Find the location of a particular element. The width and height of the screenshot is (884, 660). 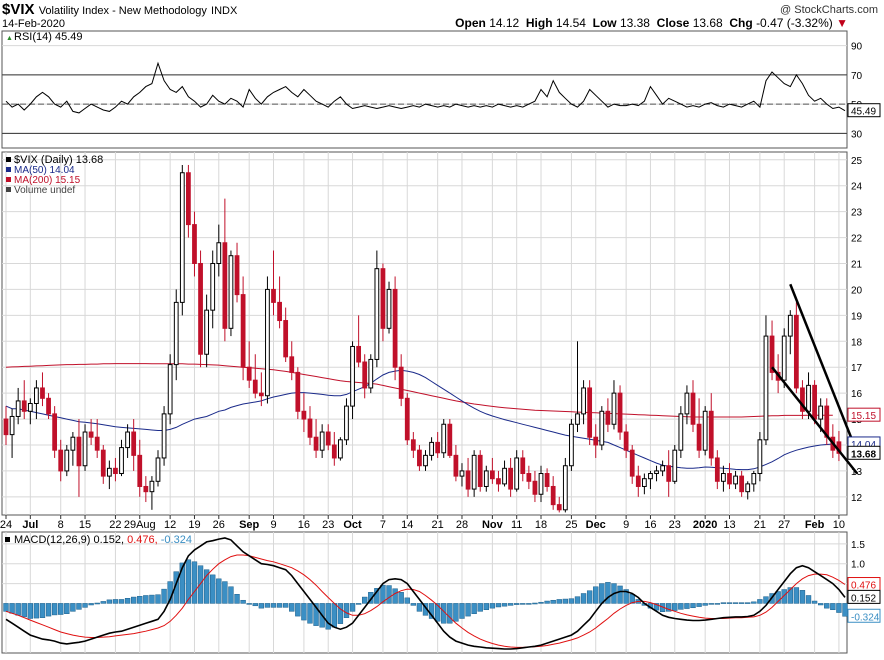

ma50-legend-swatch is located at coordinates (8, 169).